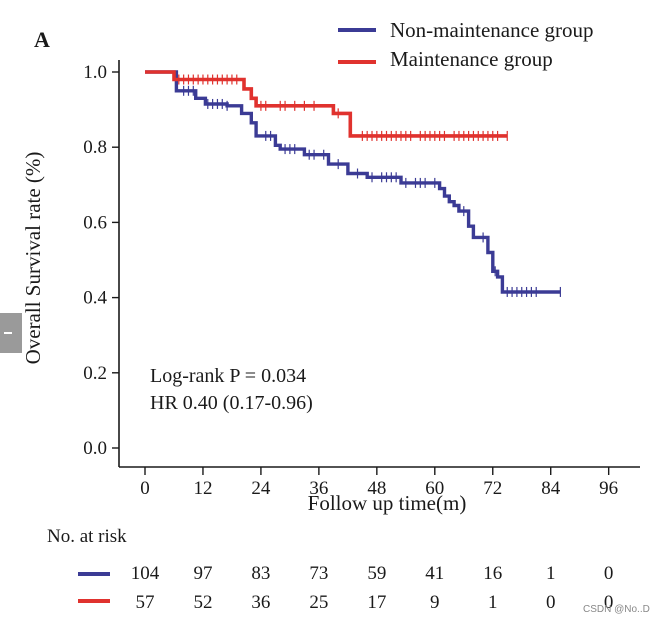 The height and width of the screenshot is (624, 665). What do you see at coordinates (434, 488) in the screenshot?
I see `x-tick-label: 60` at bounding box center [434, 488].